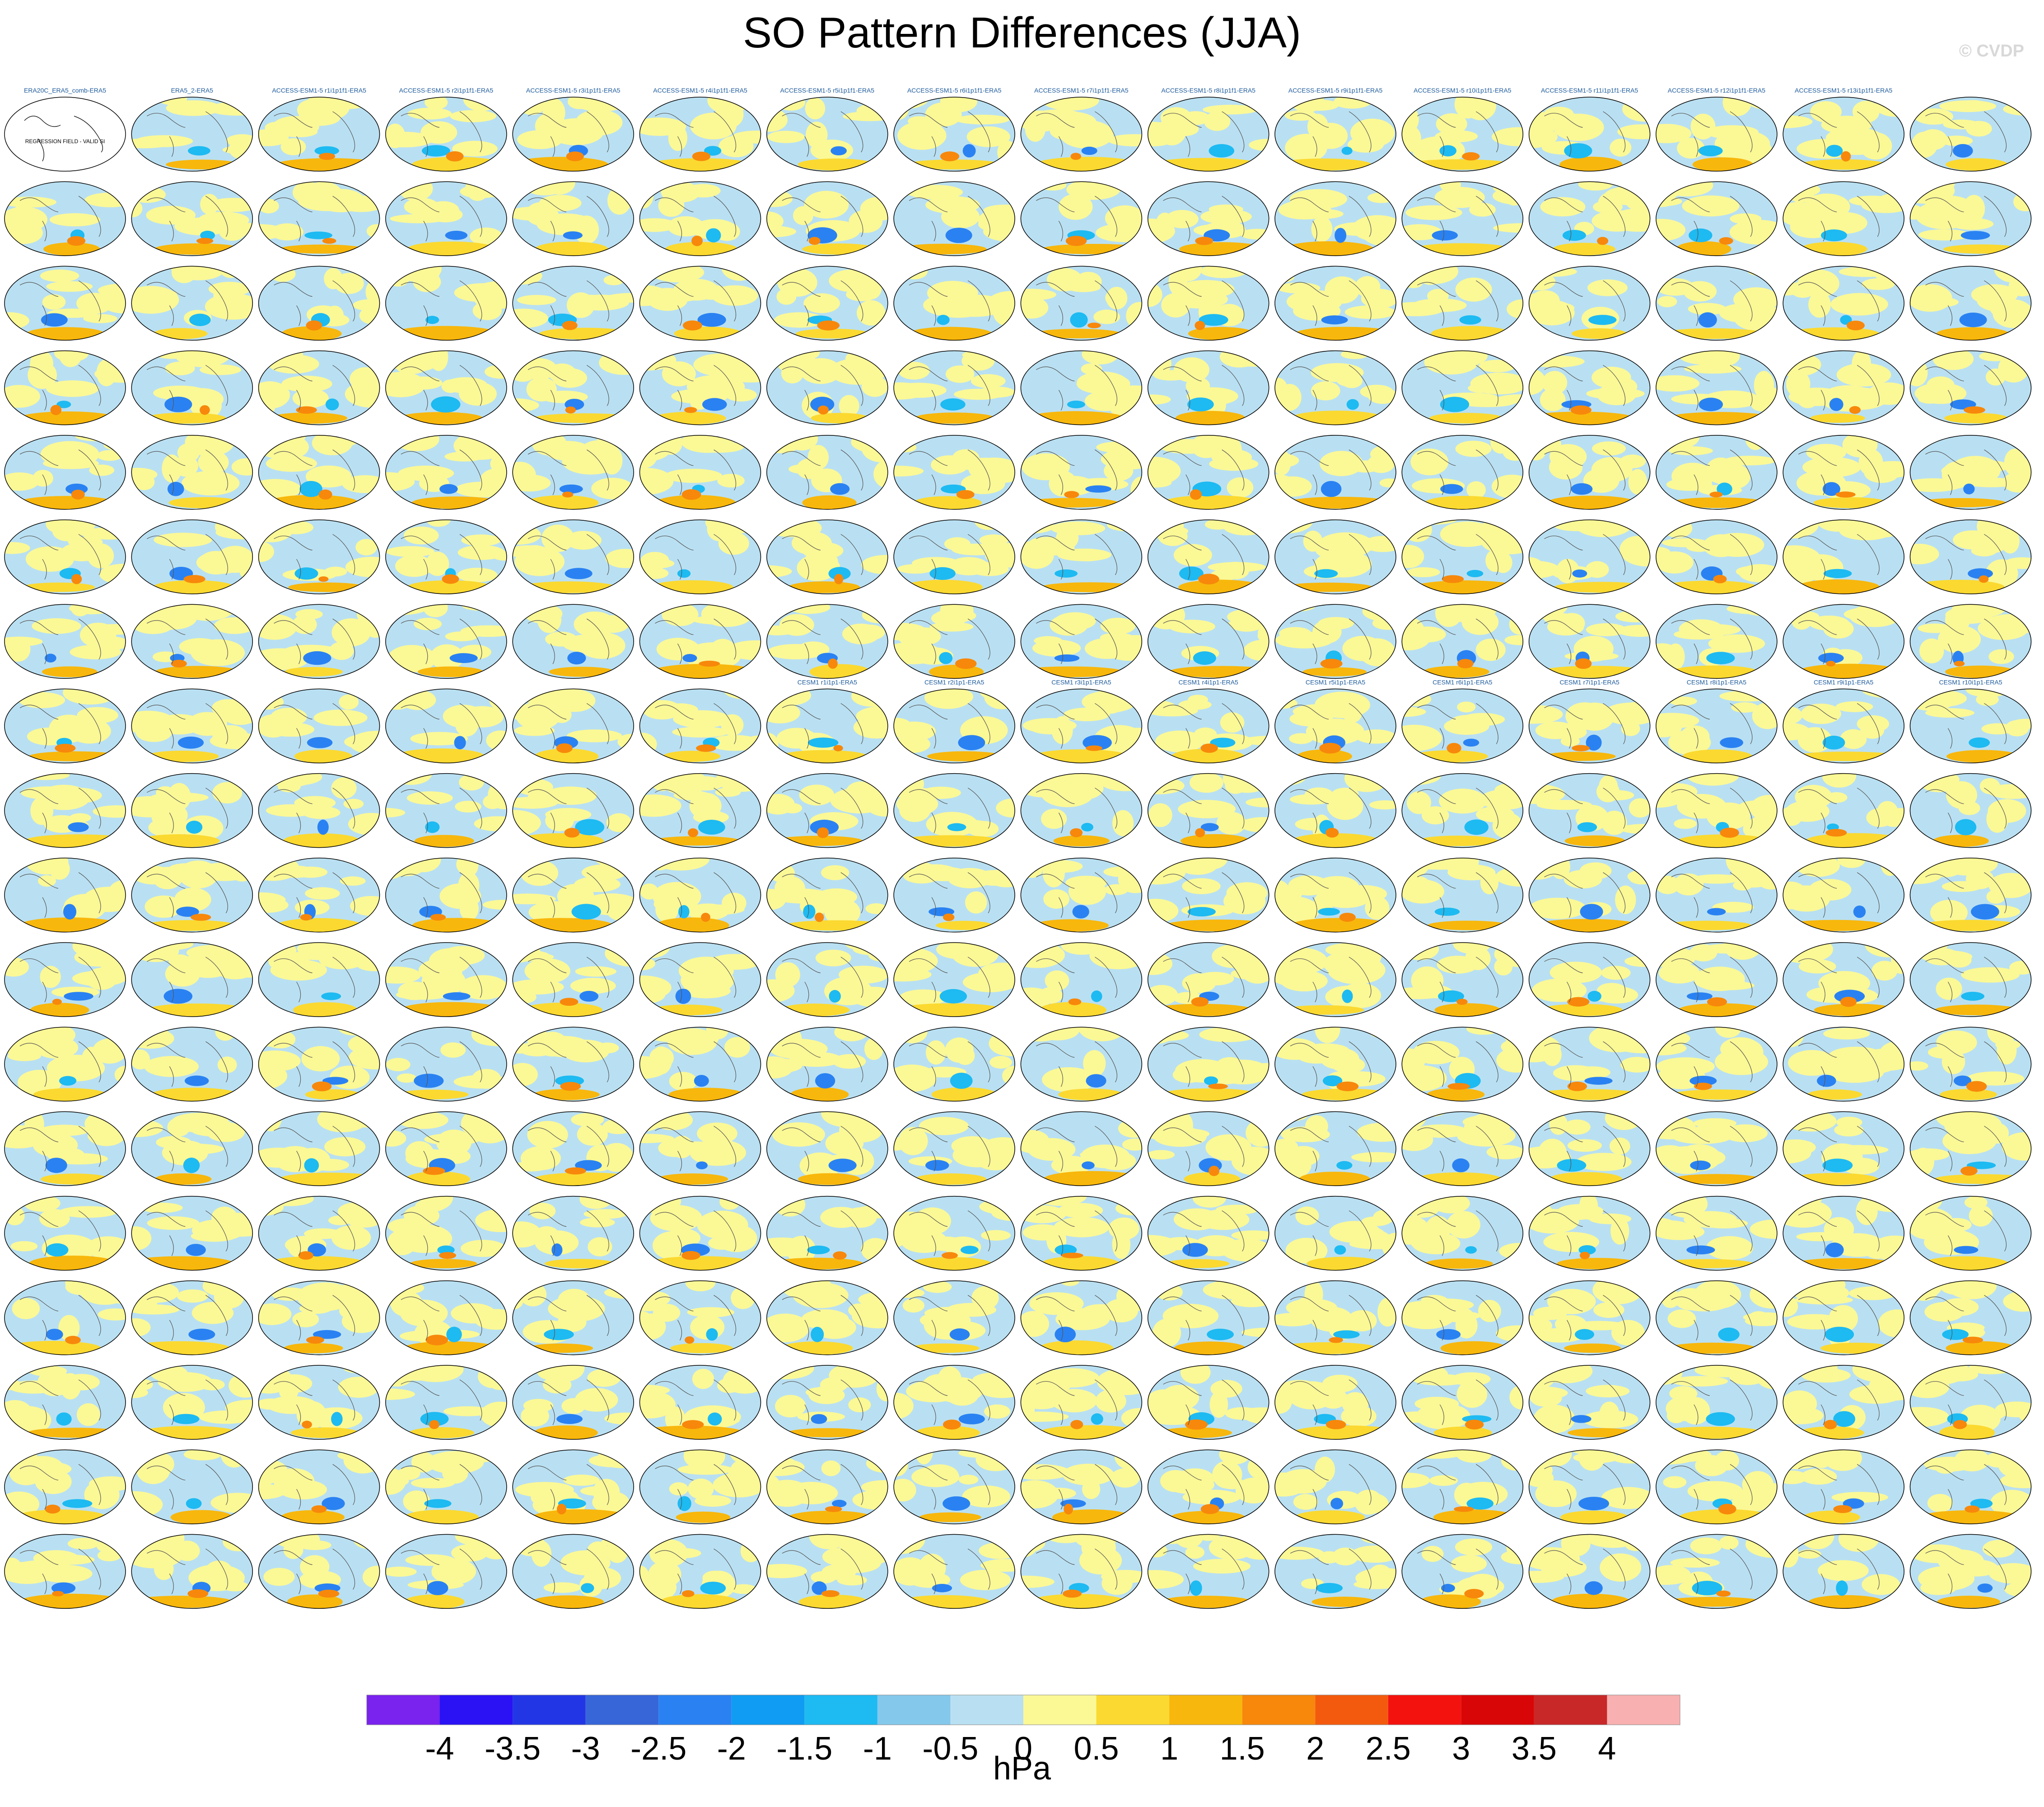  Describe the element at coordinates (1462, 721) in the screenshot. I see `map-panel: CESM1 r6i1p1-ERA5` at that location.